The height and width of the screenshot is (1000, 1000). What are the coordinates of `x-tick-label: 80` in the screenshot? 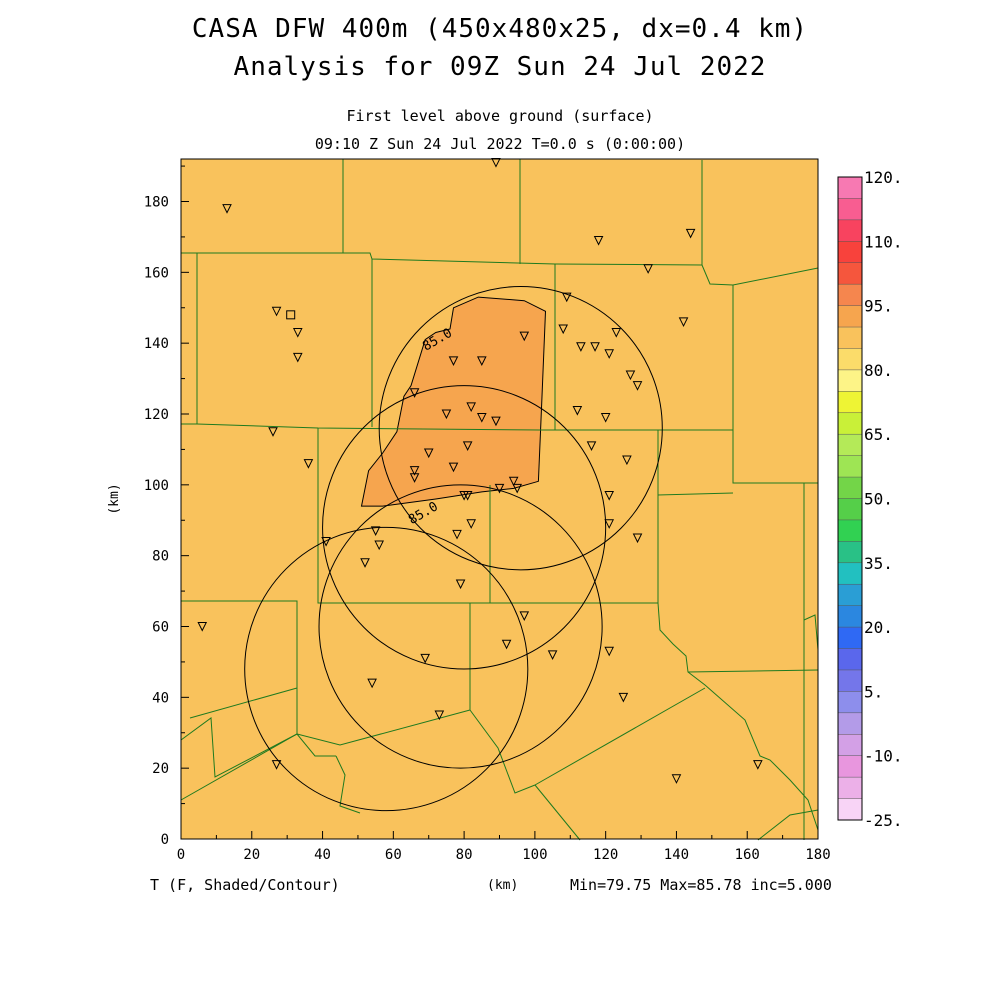 It's located at (464, 855).